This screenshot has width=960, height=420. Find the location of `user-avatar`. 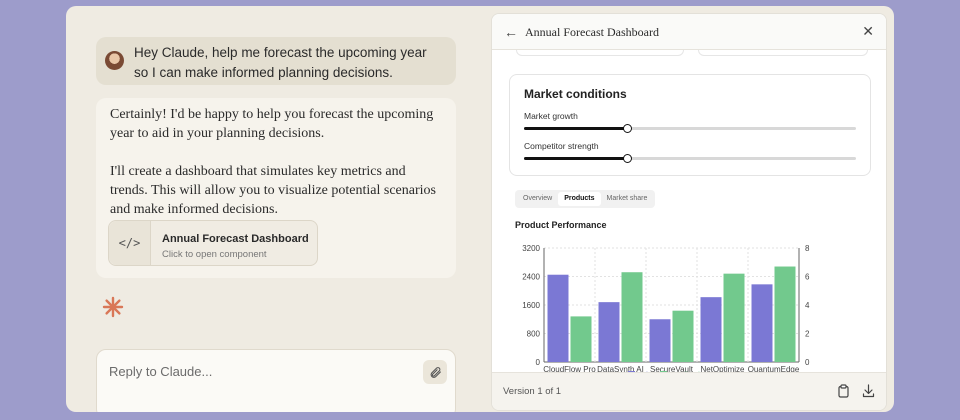

user-avatar is located at coordinates (114, 60).